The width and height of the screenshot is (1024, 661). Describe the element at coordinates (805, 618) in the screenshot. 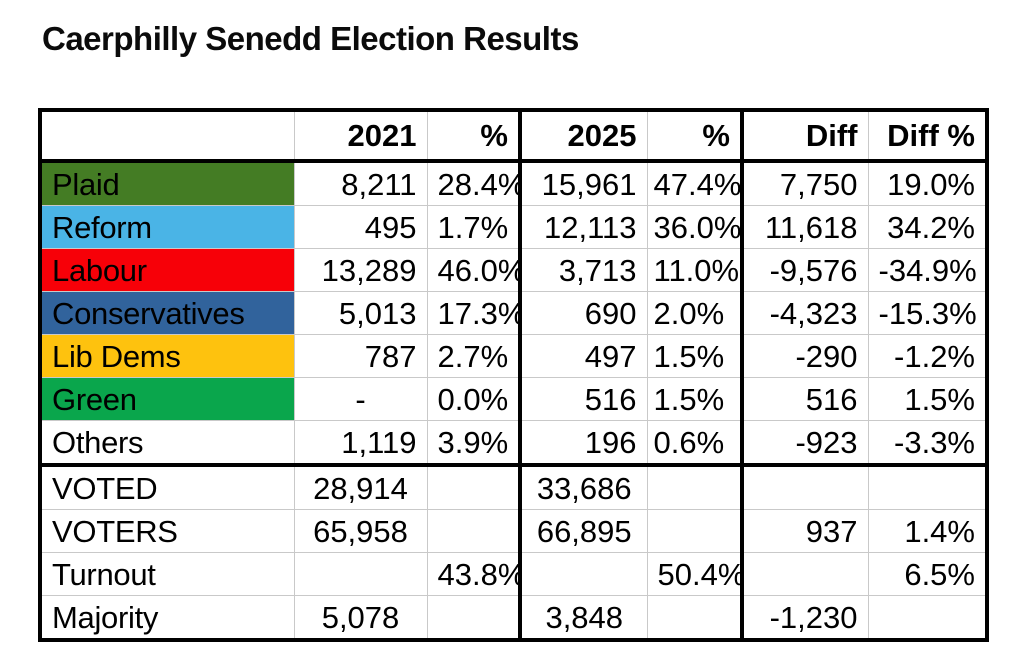

I see `cell: -1,230` at that location.